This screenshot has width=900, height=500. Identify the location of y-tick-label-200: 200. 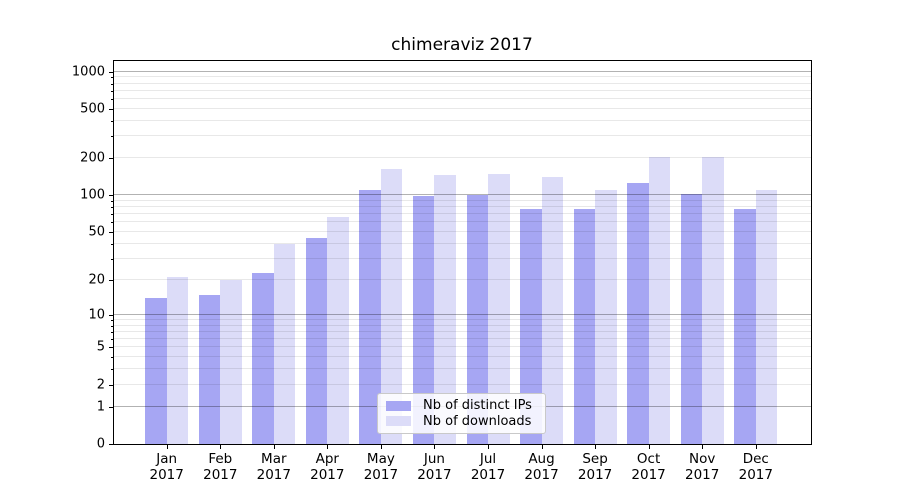
(92, 158).